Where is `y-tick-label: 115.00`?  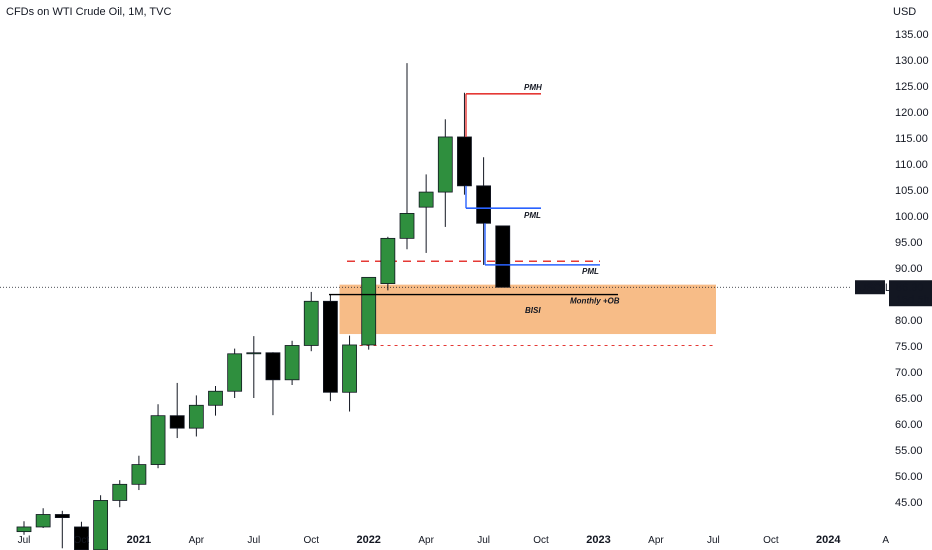 y-tick-label: 115.00 is located at coordinates (911, 139).